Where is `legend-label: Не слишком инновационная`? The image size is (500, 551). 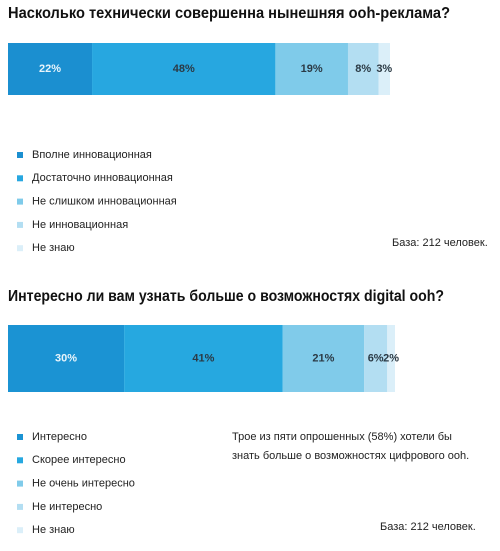 legend-label: Не слишком инновационная is located at coordinates (104, 202).